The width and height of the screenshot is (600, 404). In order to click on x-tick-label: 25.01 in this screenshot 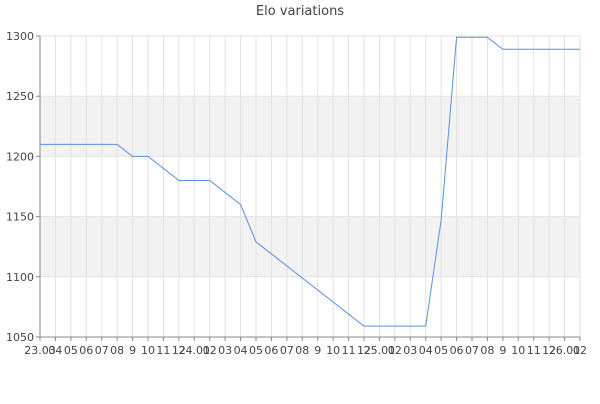, I will do `click(380, 350)`.